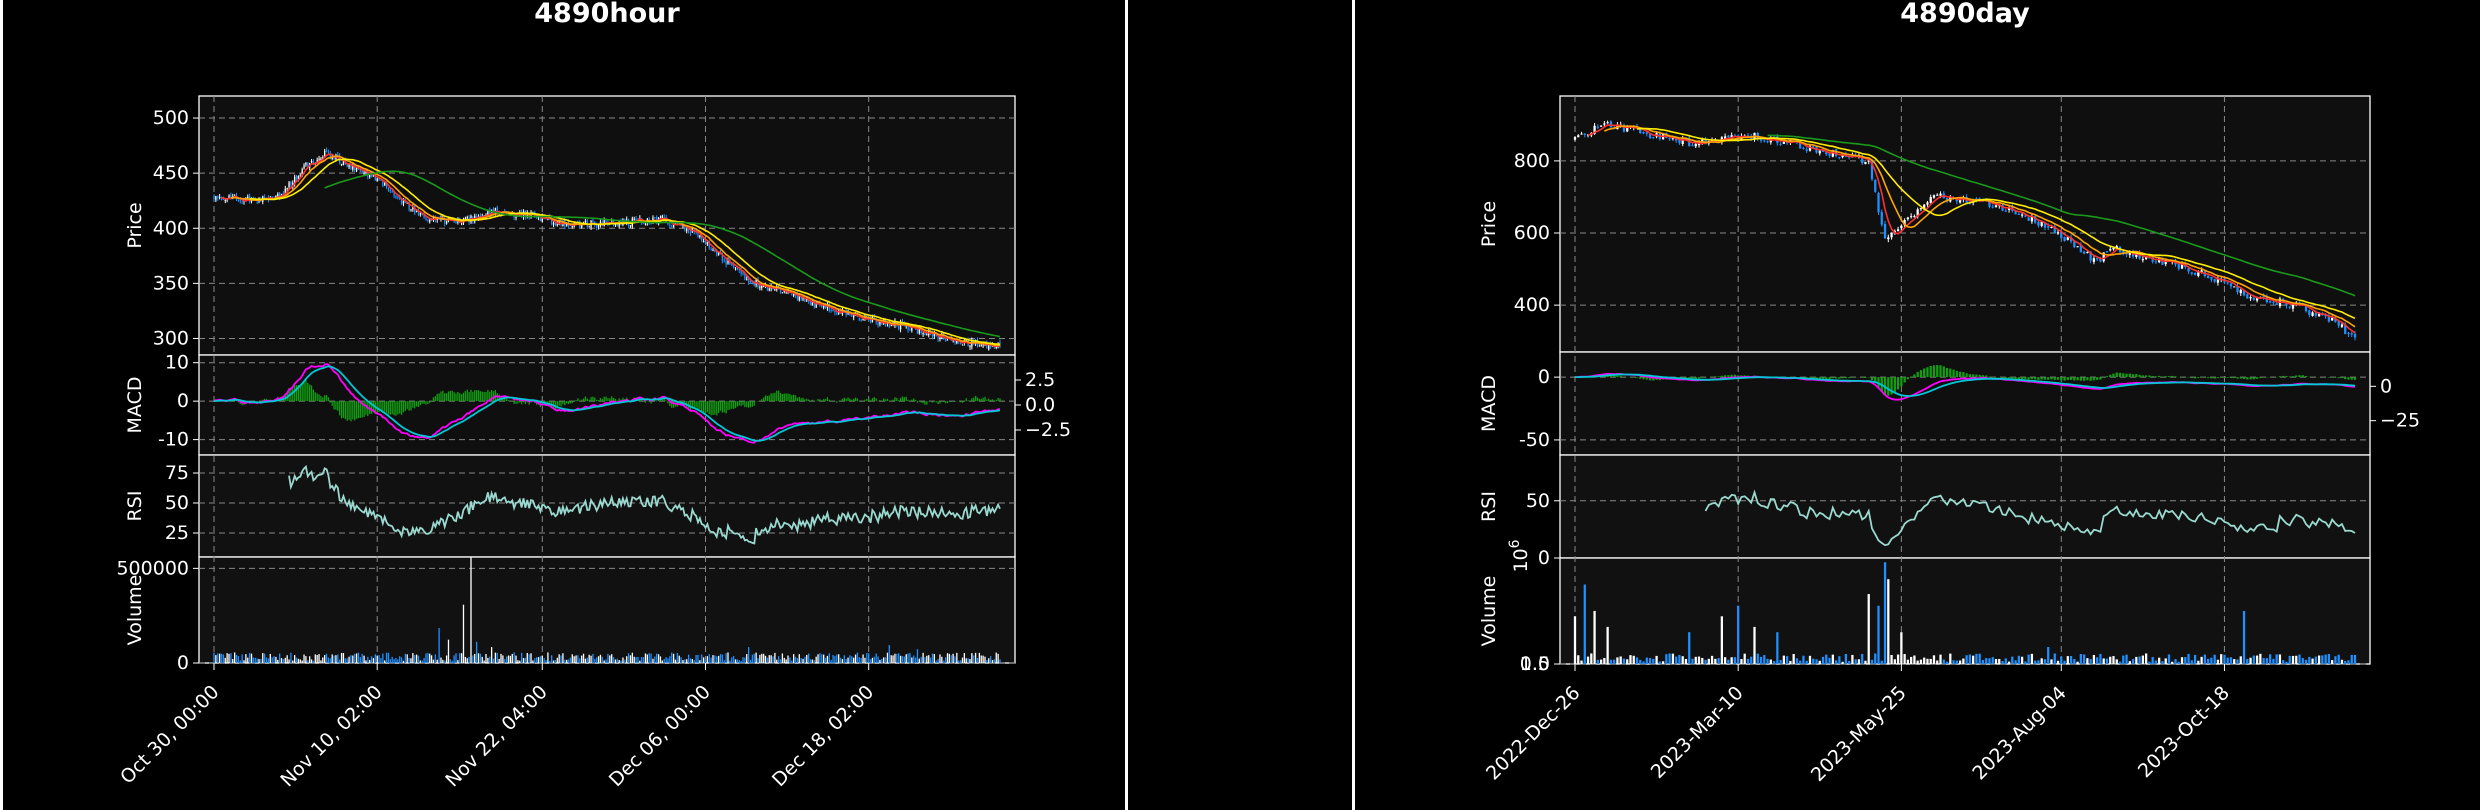 This screenshot has width=2480, height=810. Describe the element at coordinates (1489, 506) in the screenshot. I see `rsi-ylabel-group: RSI` at that location.